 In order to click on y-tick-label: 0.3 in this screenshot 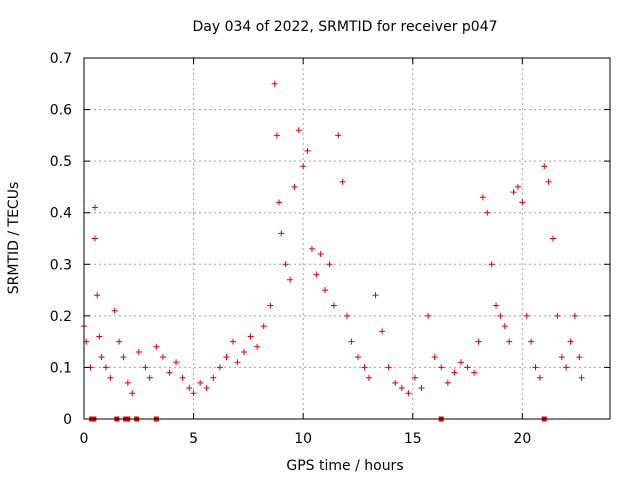, I will do `click(61, 265)`.